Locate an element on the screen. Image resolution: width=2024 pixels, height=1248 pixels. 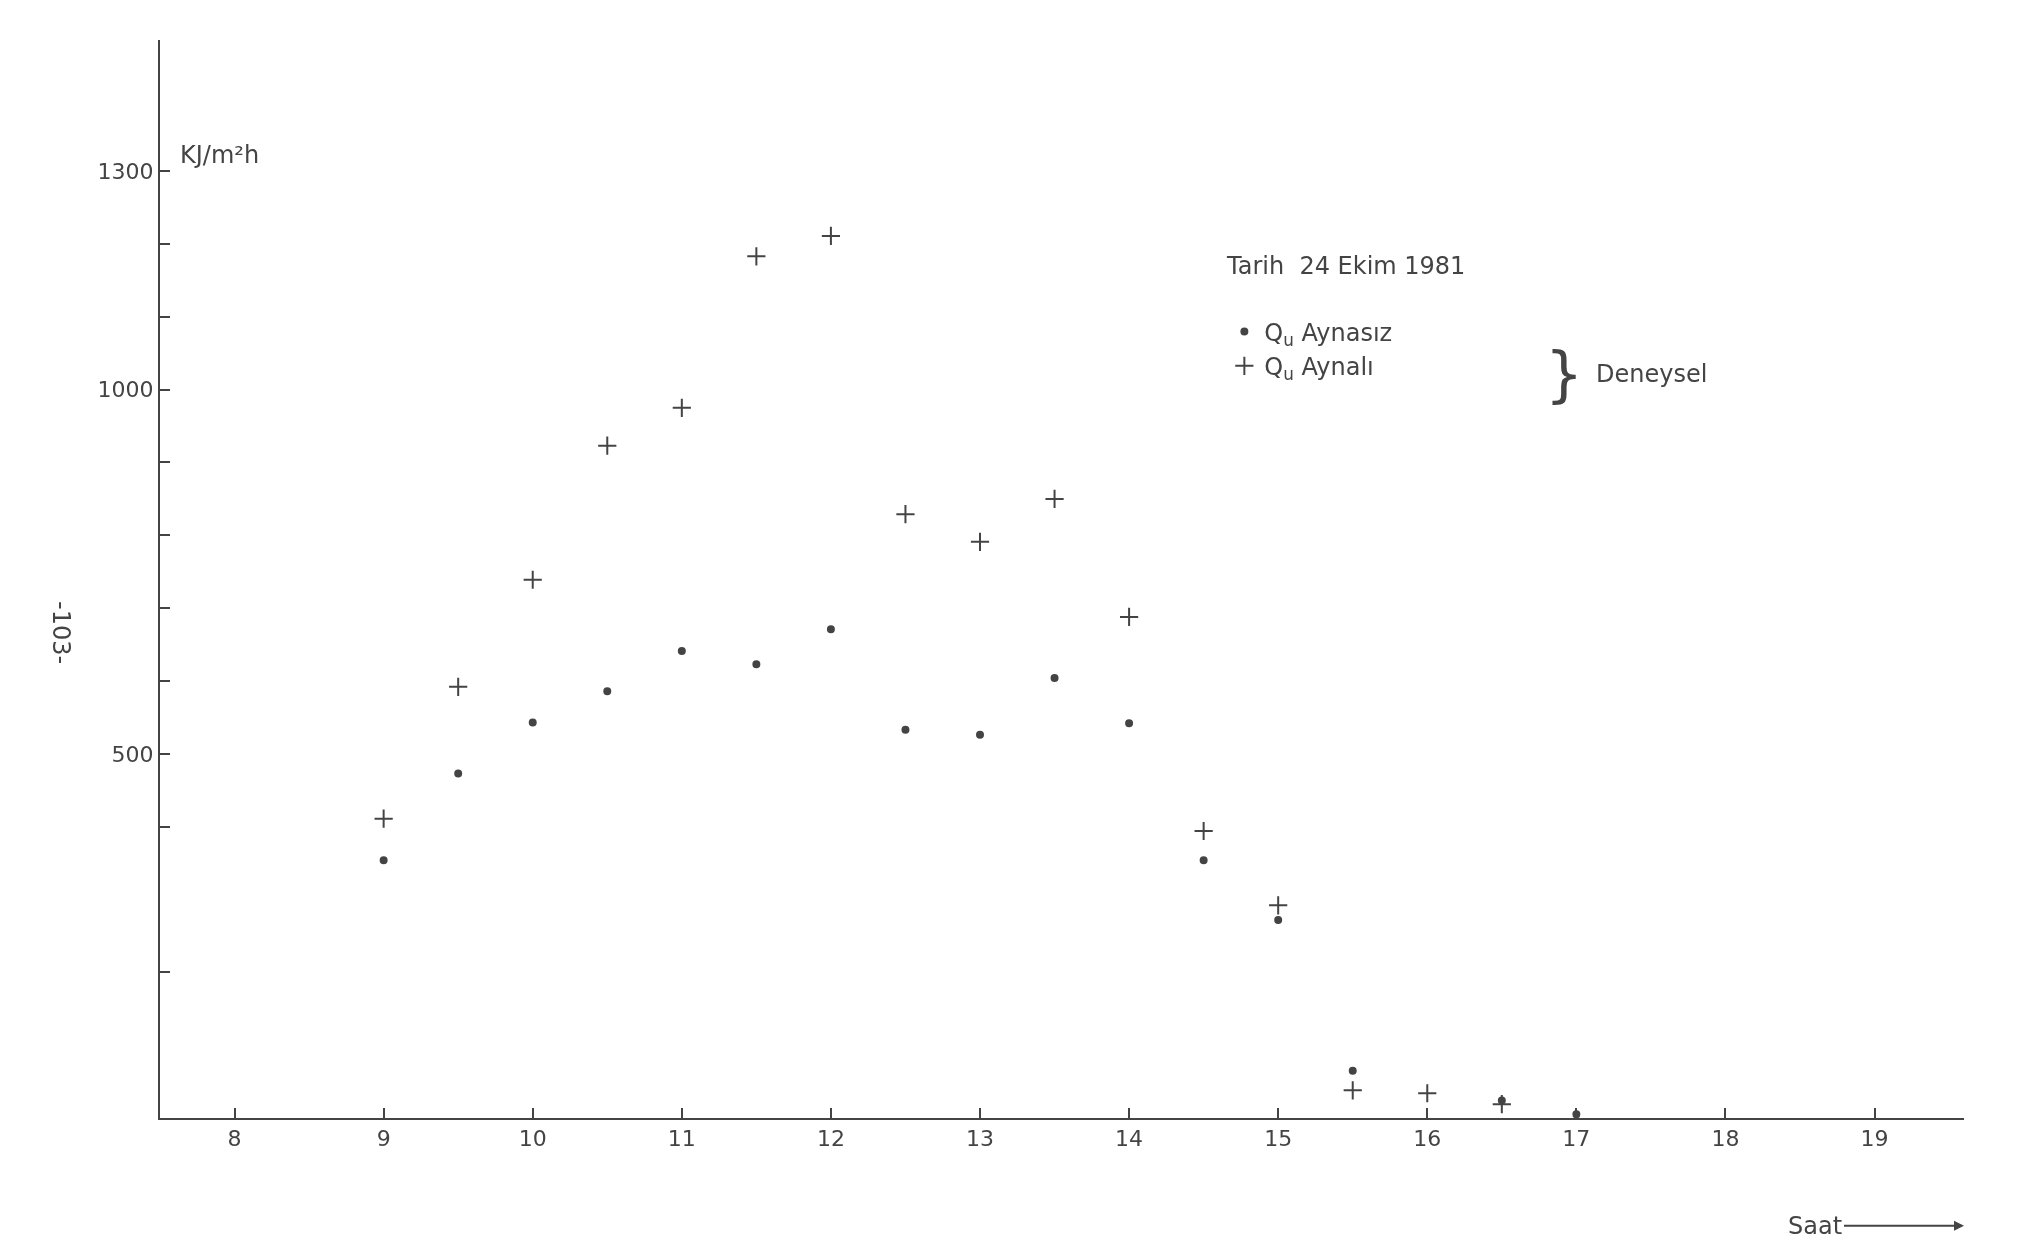
text: -103- is located at coordinates (60, 633).